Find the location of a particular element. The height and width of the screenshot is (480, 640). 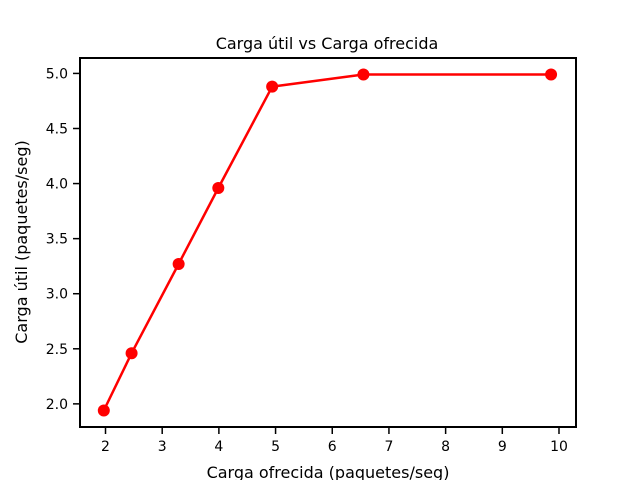

x-axis-label: Carga ofrecida (paquetes/seg) is located at coordinates (328, 471).